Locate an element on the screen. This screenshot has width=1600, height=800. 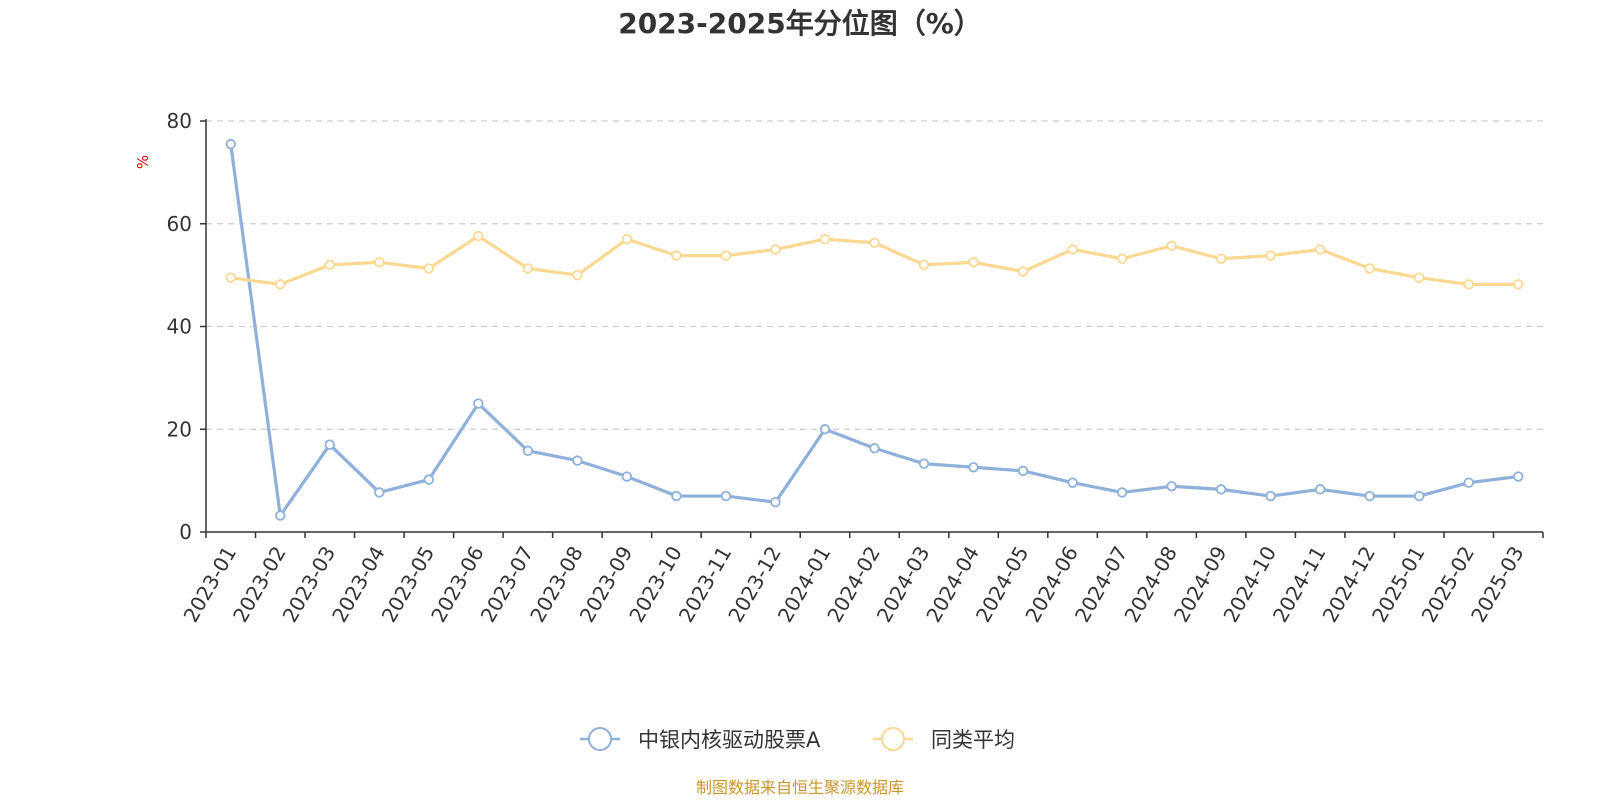
chart-title: 2023-2025年分位图（%） is located at coordinates (800, 23).